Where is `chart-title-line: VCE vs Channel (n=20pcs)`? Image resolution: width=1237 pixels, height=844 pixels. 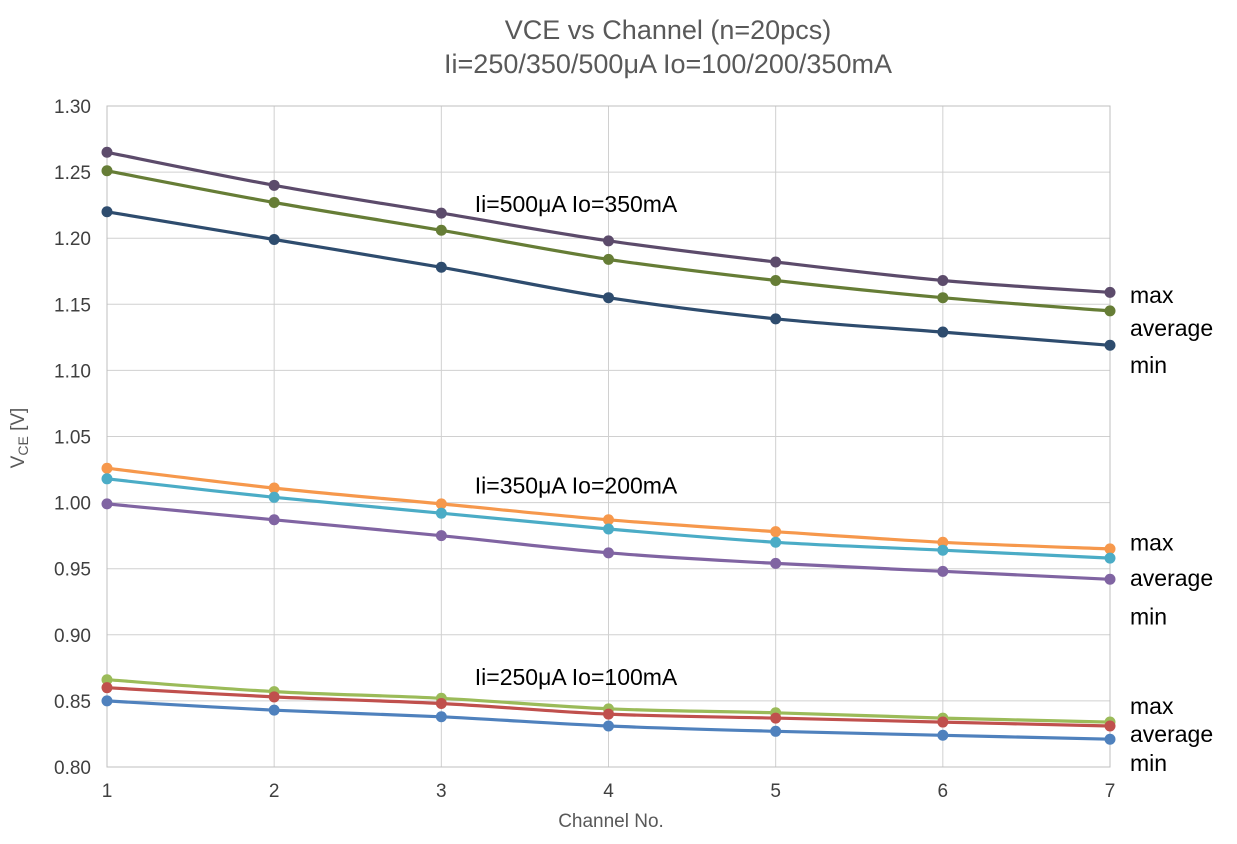 chart-title-line: VCE vs Channel (n=20pcs) is located at coordinates (668, 30).